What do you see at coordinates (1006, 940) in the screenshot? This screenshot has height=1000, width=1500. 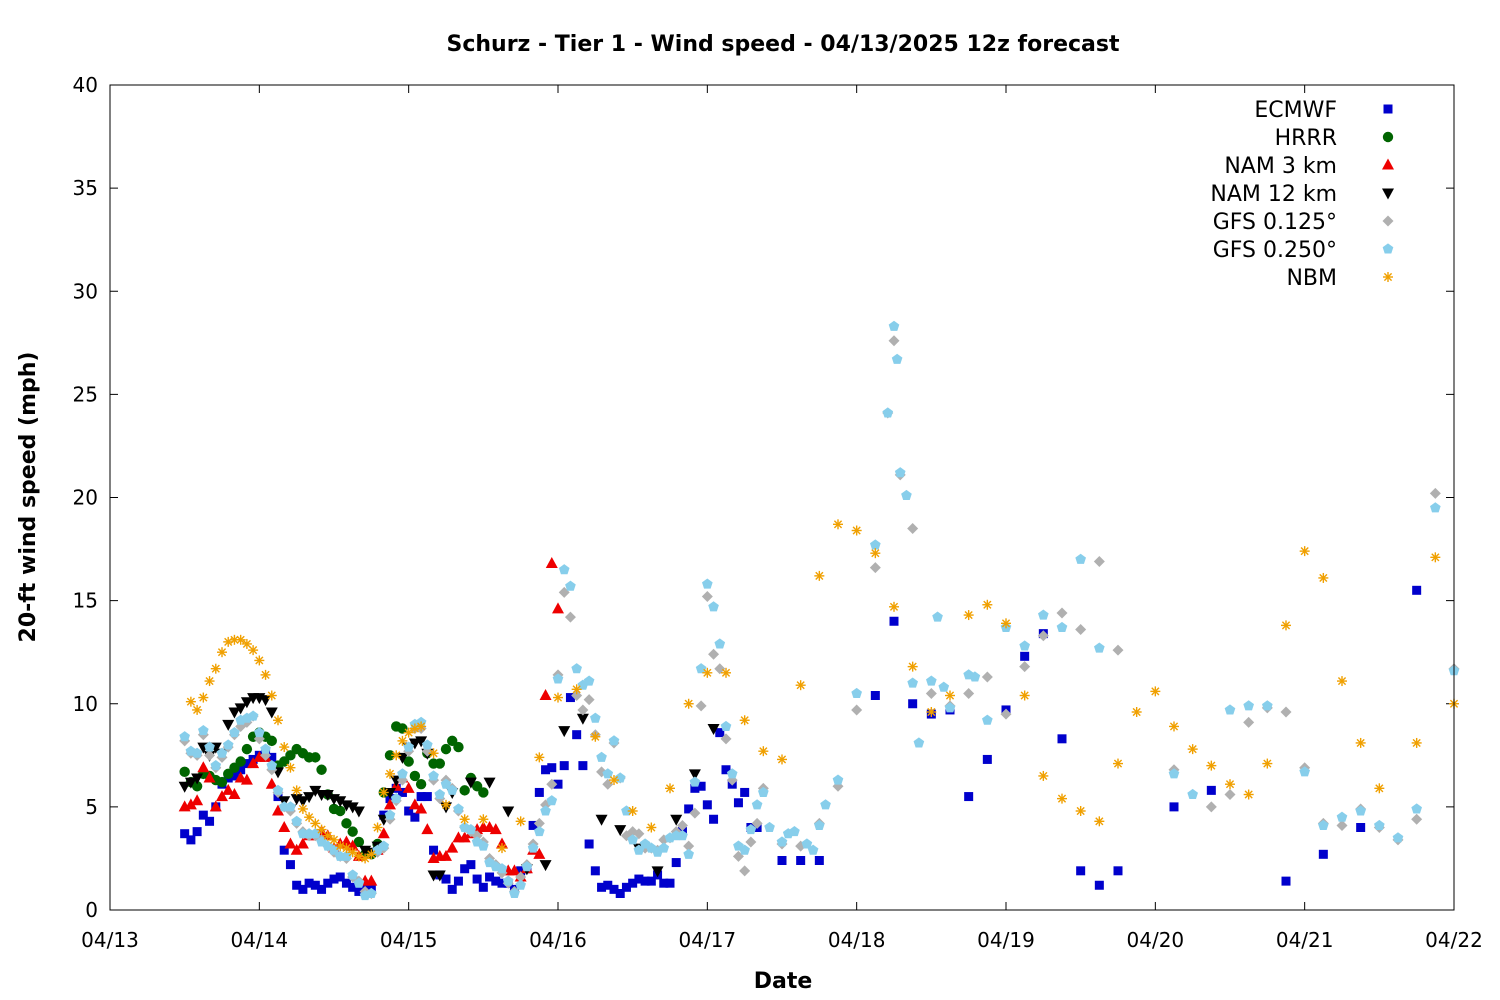 I see `x-tick-label: 04/19` at bounding box center [1006, 940].